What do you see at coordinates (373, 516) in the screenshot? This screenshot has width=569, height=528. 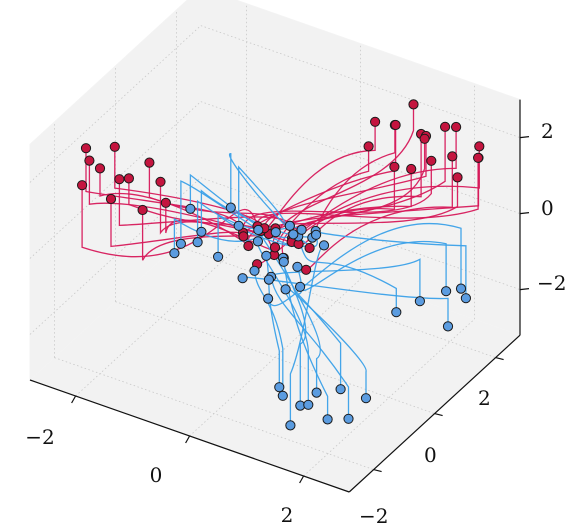 I see `y-tick-label: −2` at bounding box center [373, 516].